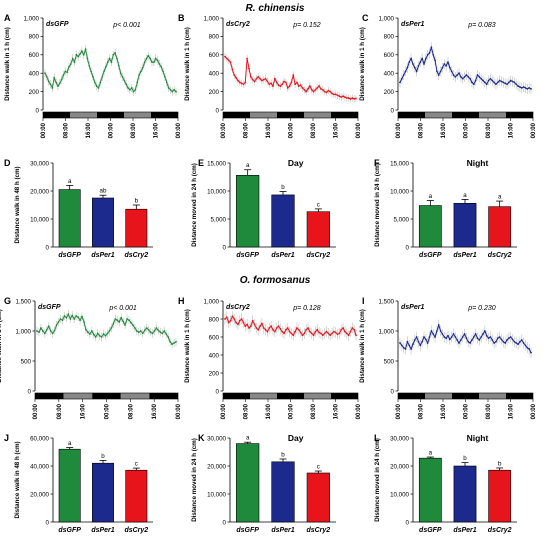 Image resolution: width=550 pixels, height=554 pixels. I want to click on chart-title: Day, so click(296, 163).